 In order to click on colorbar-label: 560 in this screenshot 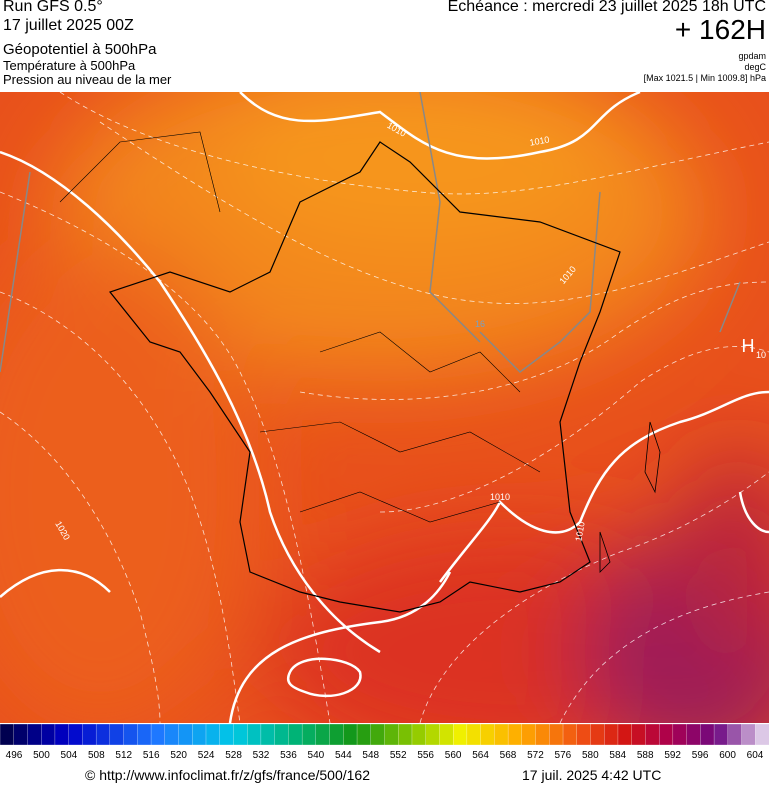, I will do `click(453, 755)`.